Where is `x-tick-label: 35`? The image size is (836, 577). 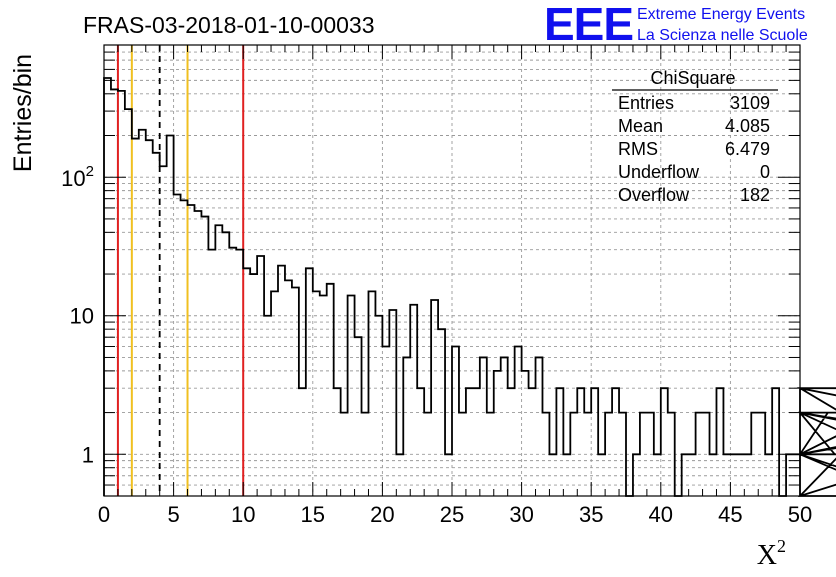
x-tick-label: 35 is located at coordinates (591, 514).